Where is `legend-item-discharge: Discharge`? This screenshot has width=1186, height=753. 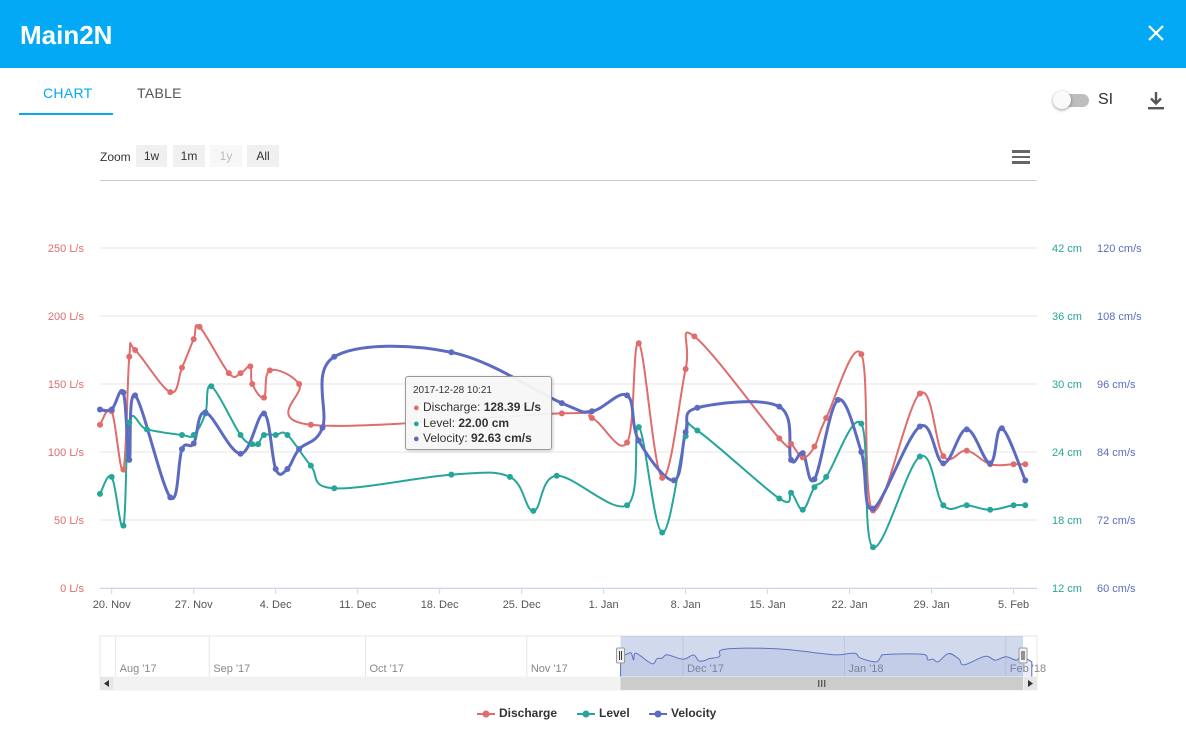 legend-item-discharge: Discharge is located at coordinates (517, 713).